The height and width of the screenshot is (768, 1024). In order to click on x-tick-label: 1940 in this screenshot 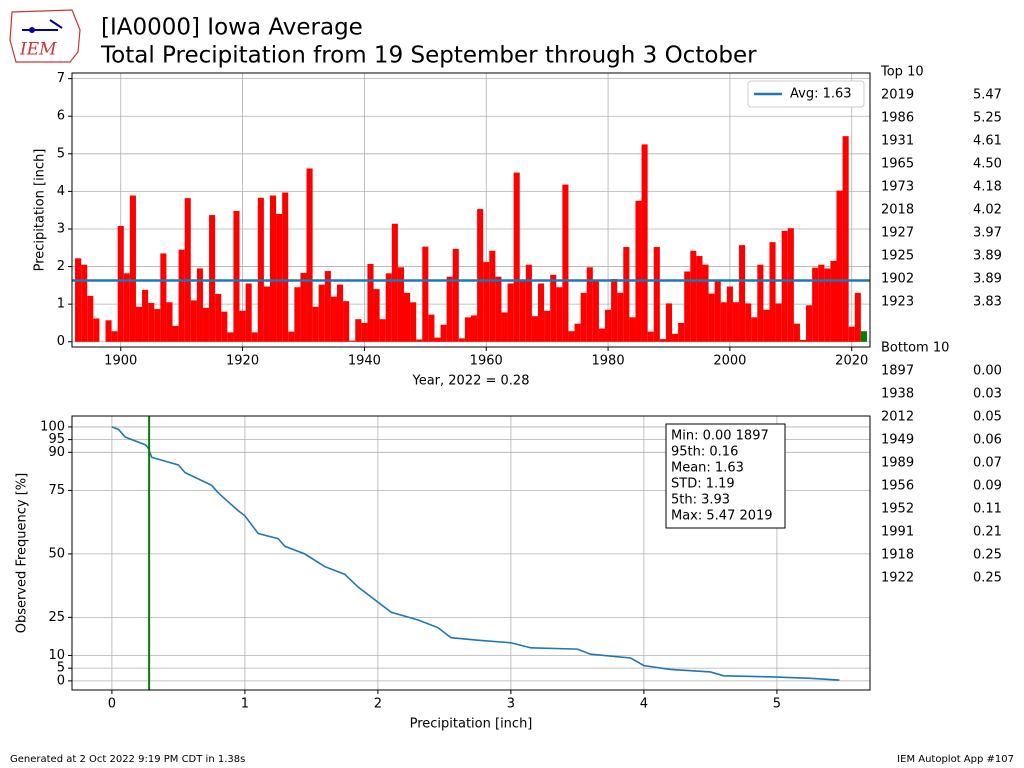, I will do `click(364, 361)`.